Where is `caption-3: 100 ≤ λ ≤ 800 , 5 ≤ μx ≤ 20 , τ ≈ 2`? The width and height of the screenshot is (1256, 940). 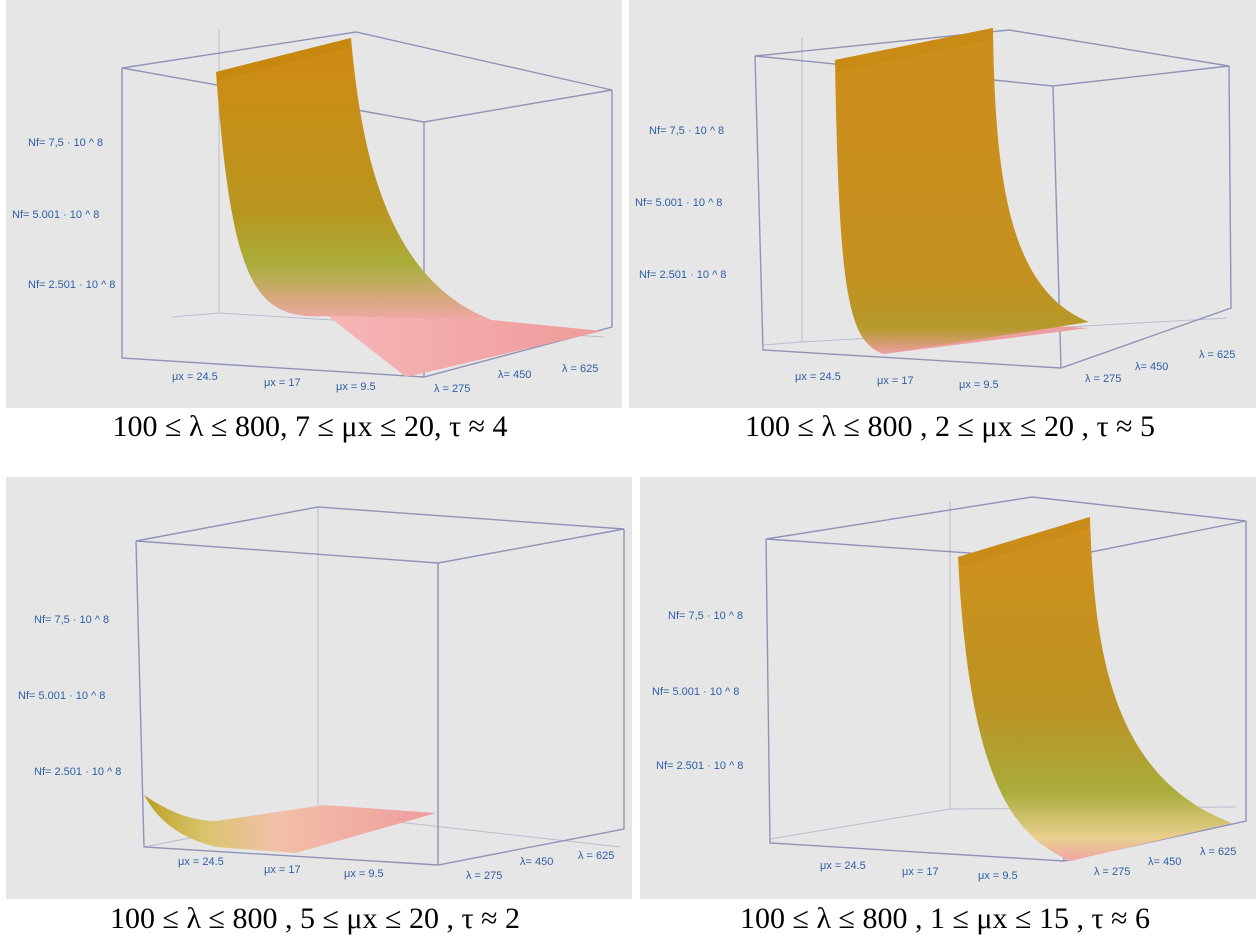 caption-3: 100 ≤ λ ≤ 800 , 5 ≤ μx ≤ 20 , τ ≈ 2 is located at coordinates (314, 918).